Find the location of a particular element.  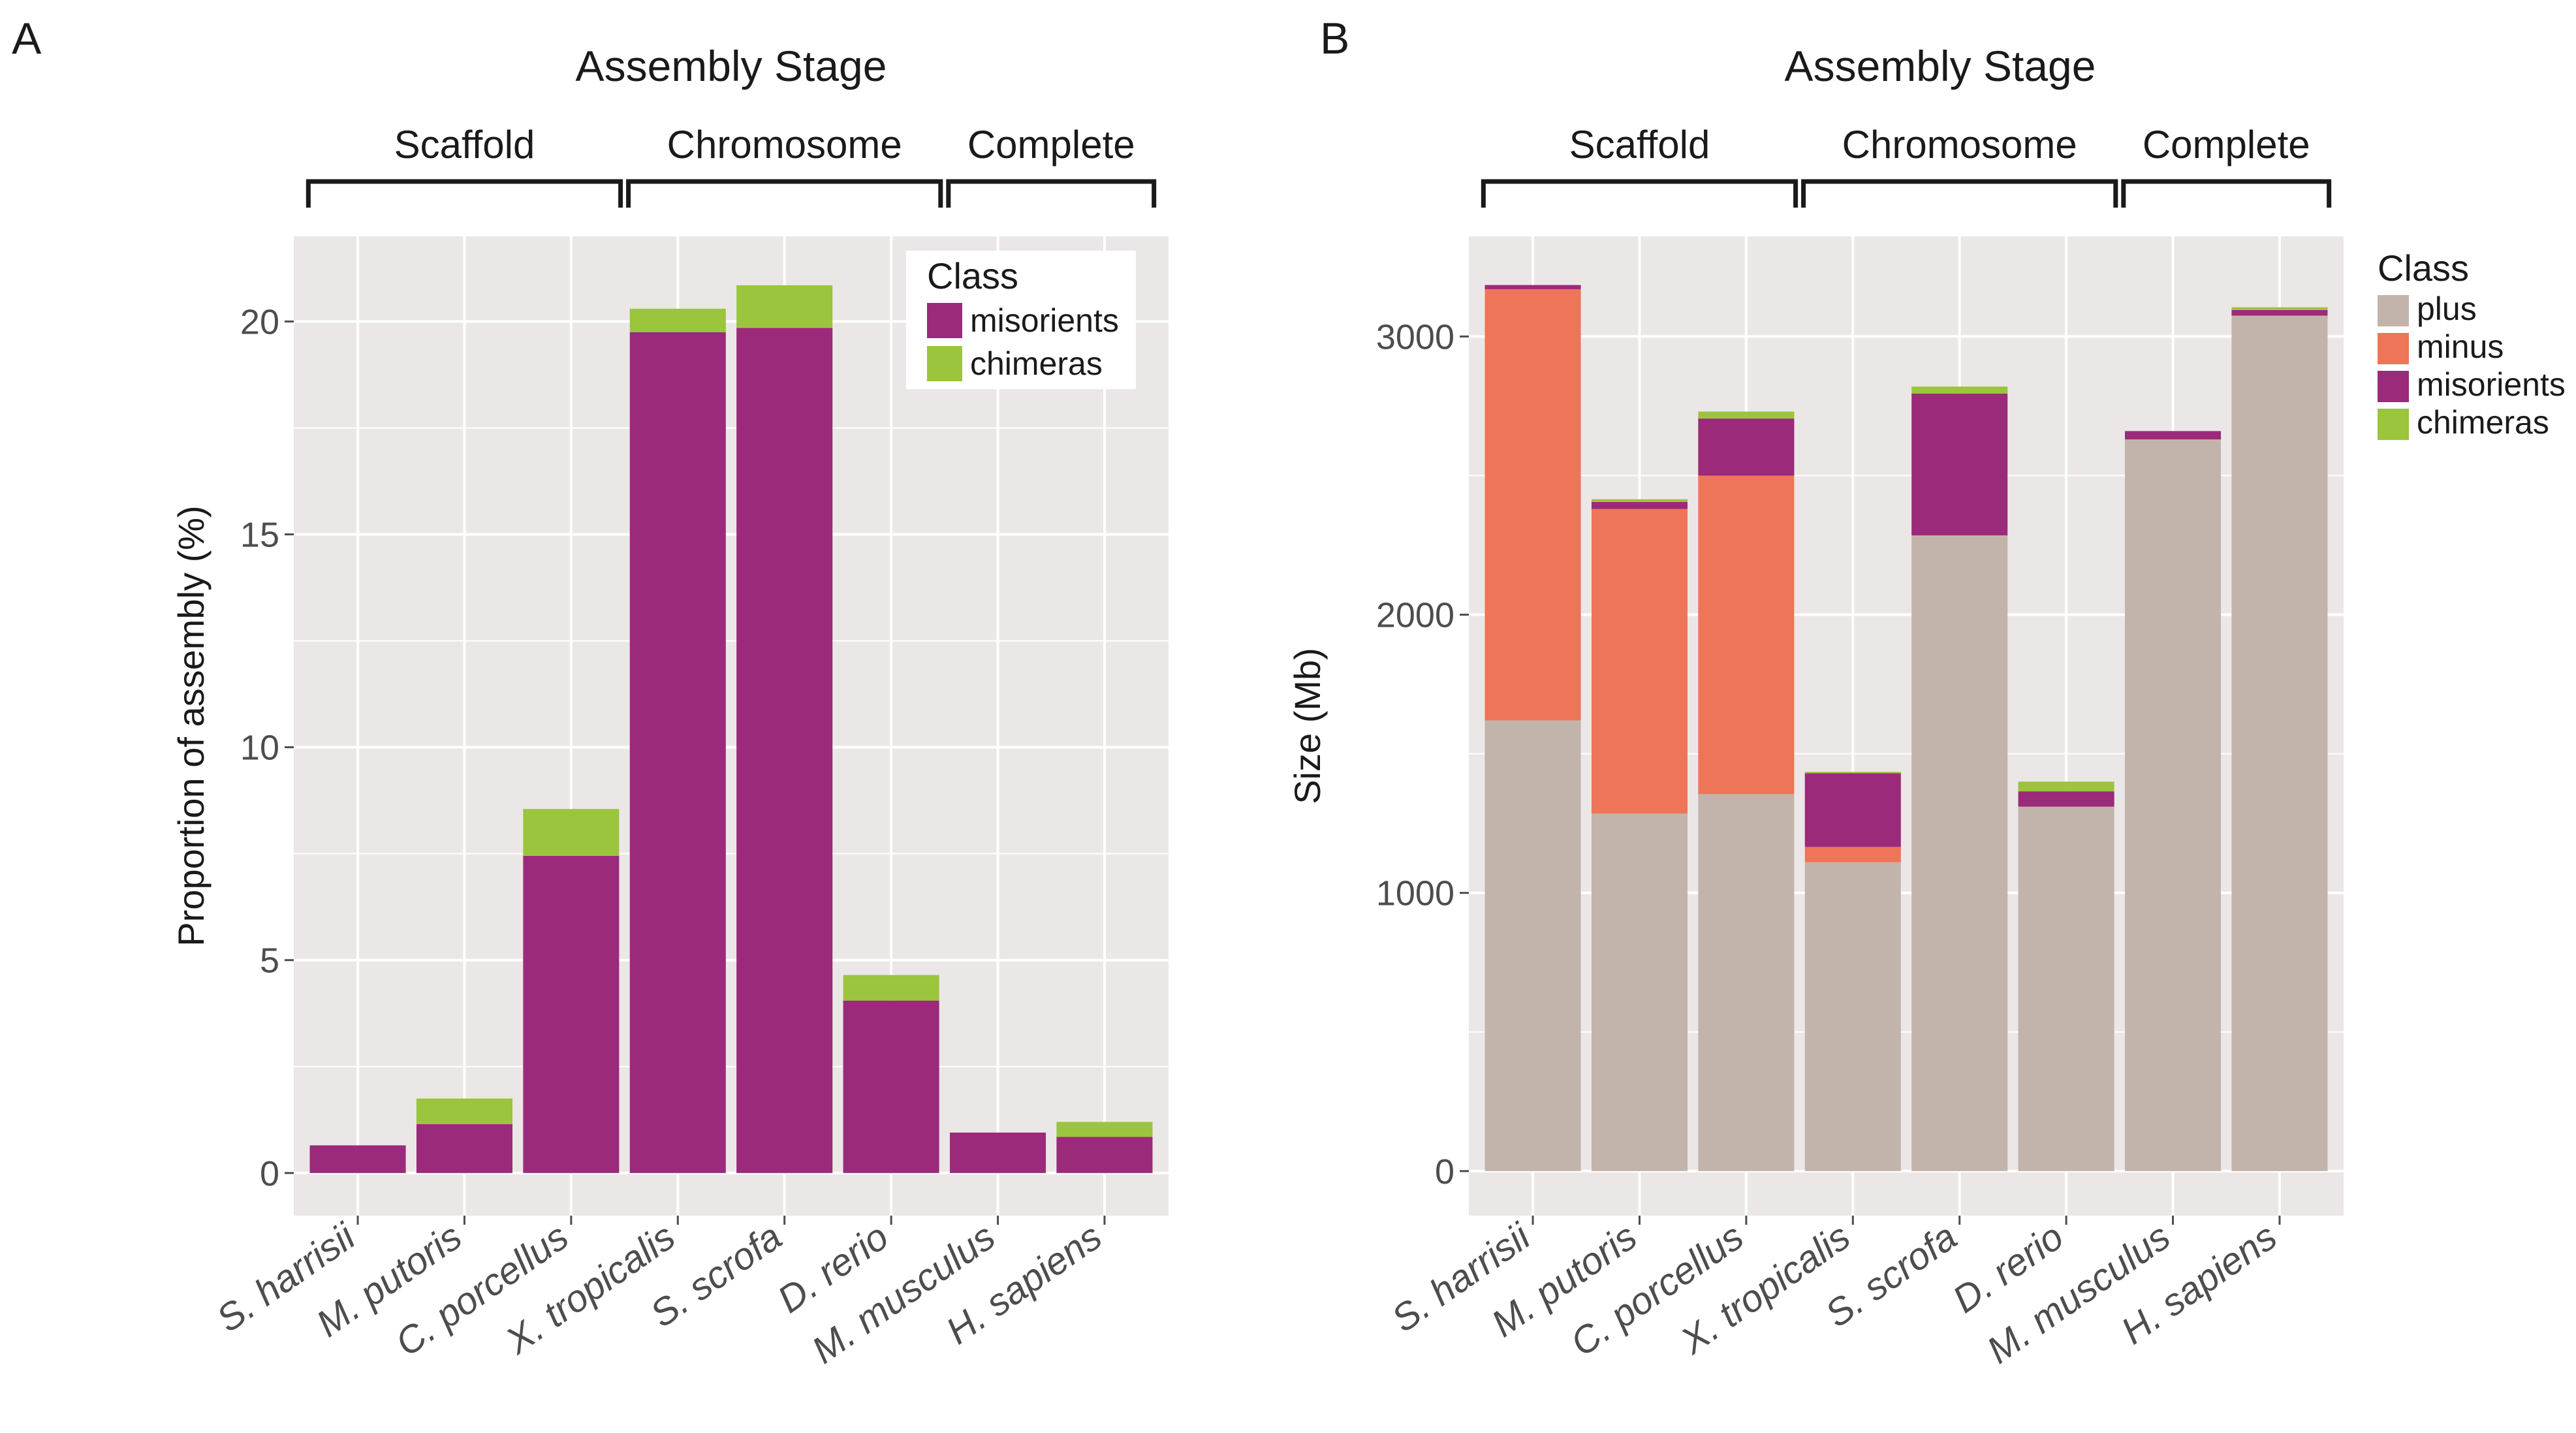

panel-b-legend-label-minus: minus is located at coordinates (2460, 346).